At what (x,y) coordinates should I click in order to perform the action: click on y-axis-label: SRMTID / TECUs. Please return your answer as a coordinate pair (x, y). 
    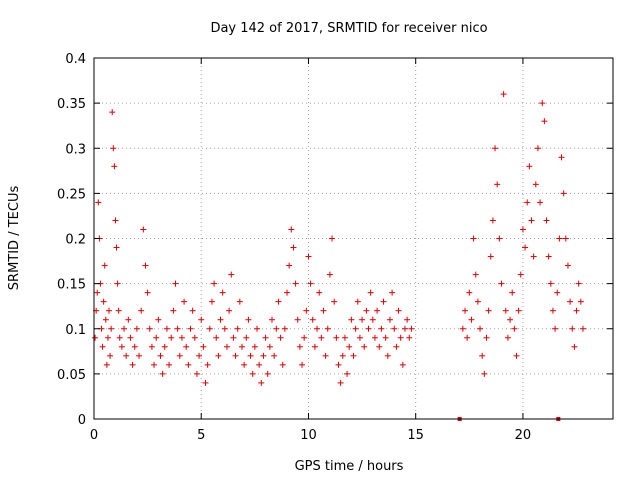
    Looking at the image, I should click on (14, 238).